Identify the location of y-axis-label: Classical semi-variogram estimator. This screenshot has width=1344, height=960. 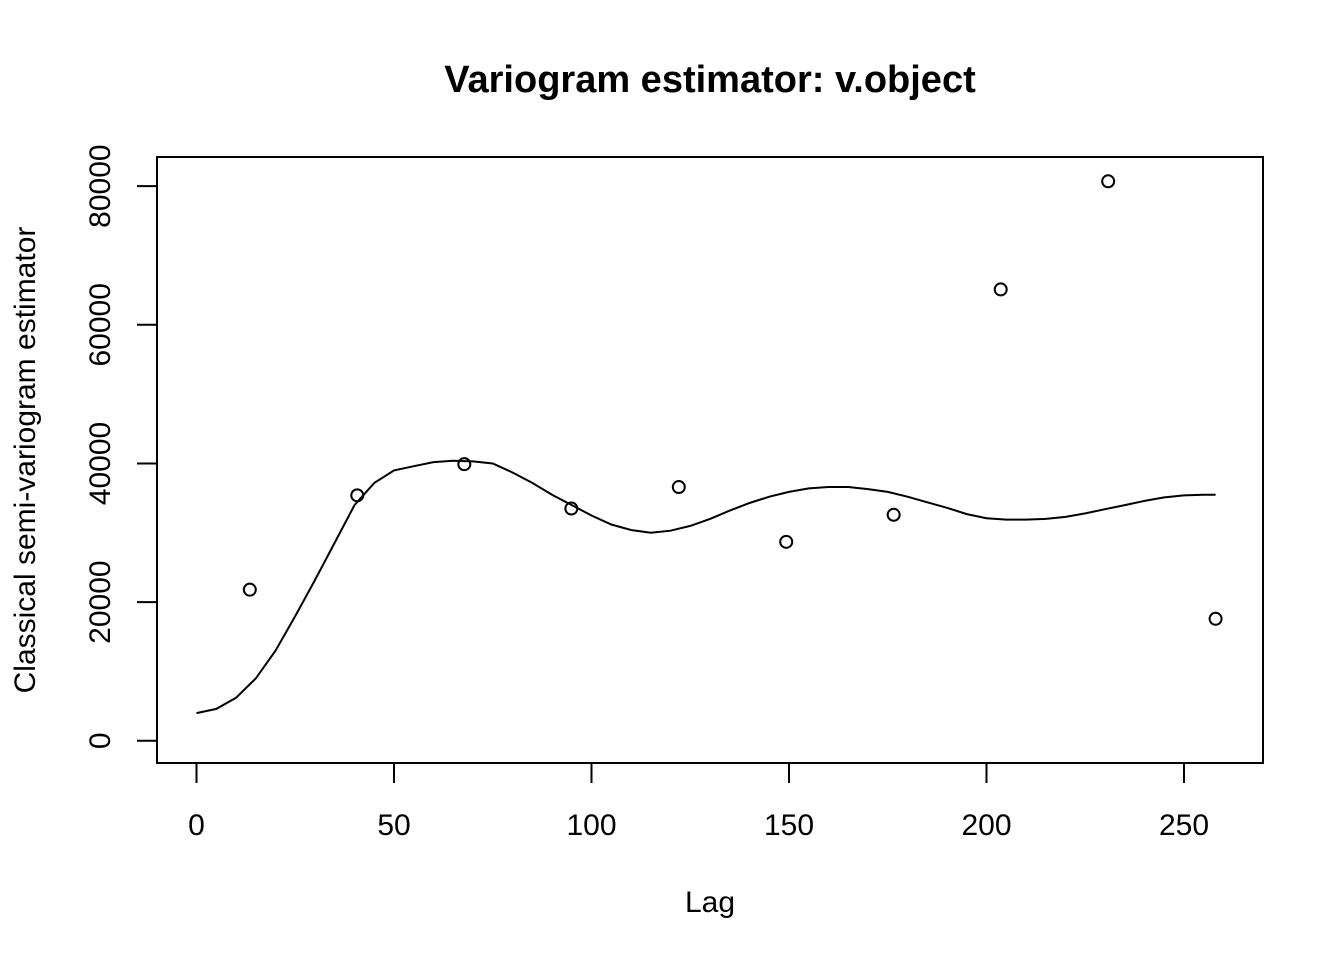
(25, 460).